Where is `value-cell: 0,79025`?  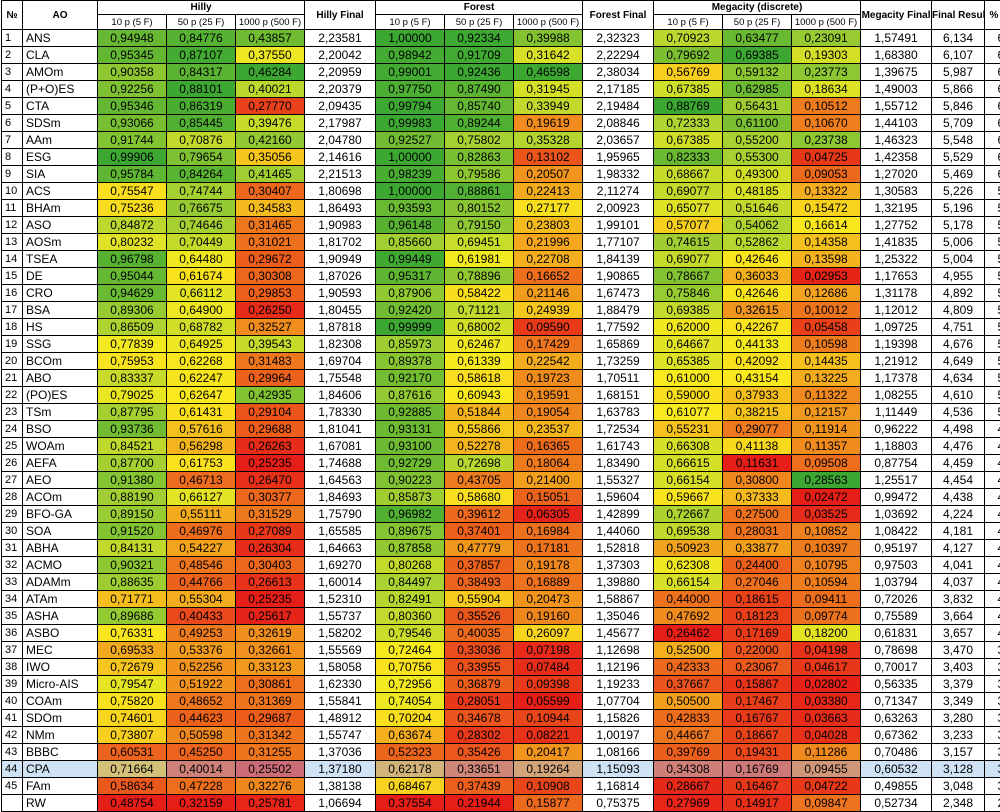 value-cell: 0,79025 is located at coordinates (132, 395).